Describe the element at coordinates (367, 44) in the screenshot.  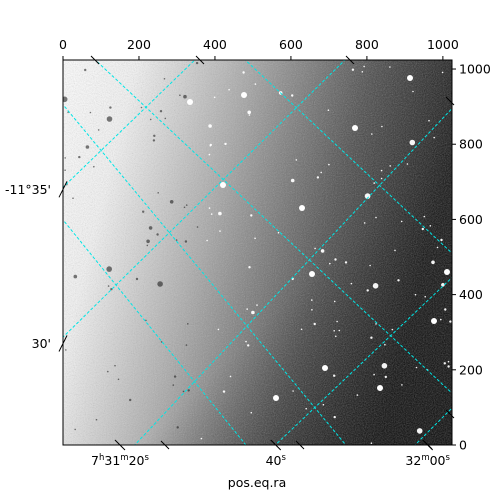
I see `top-tick-label: 800` at that location.